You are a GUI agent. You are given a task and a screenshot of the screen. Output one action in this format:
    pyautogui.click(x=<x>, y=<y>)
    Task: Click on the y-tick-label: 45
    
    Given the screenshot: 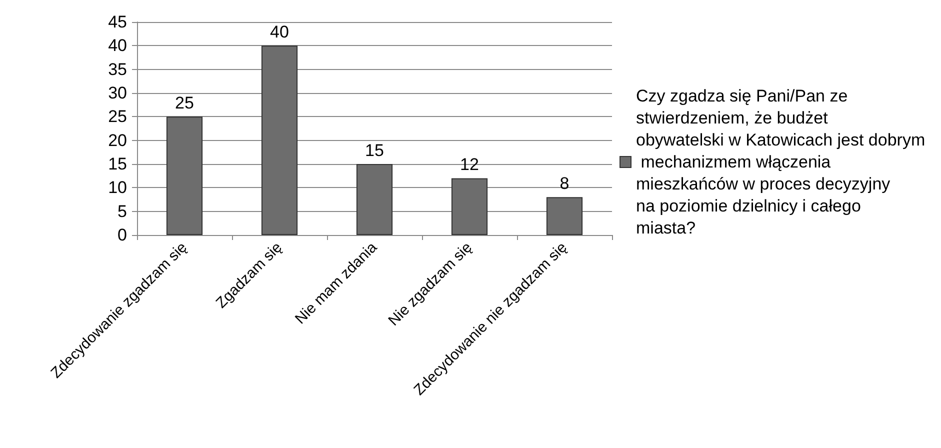 What is the action you would take?
    pyautogui.click(x=117, y=22)
    